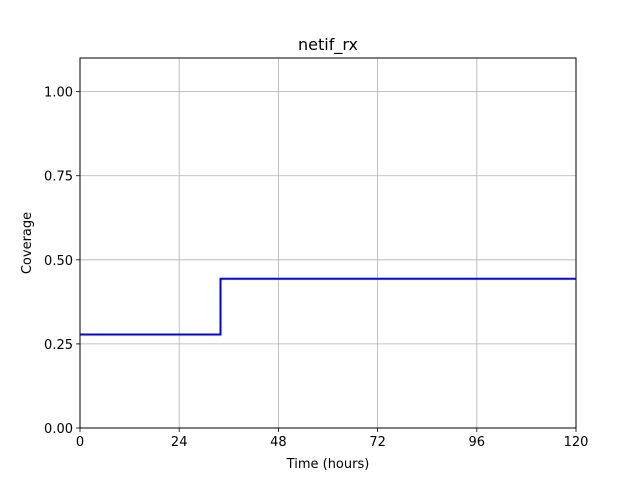 Image resolution: width=640 pixels, height=480 pixels. Describe the element at coordinates (58, 345) in the screenshot. I see `y-tick-label: 0.25` at that location.